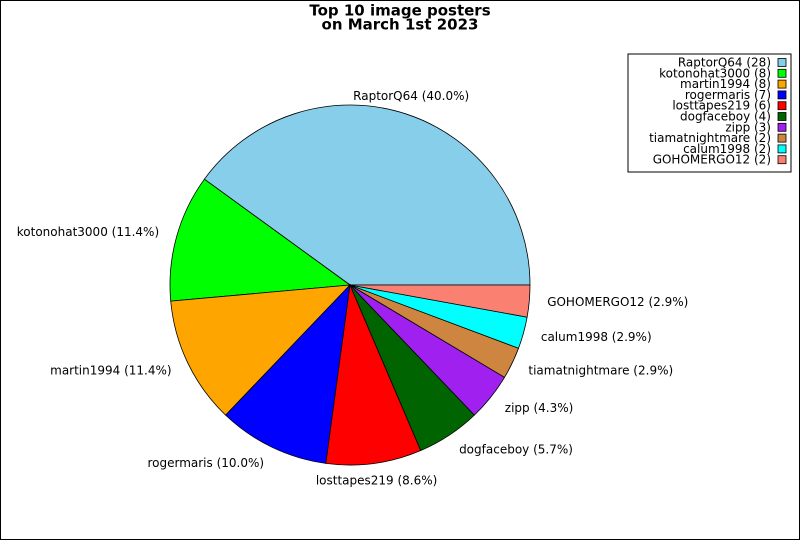 The image size is (800, 540). What do you see at coordinates (725, 84) in the screenshot?
I see `legend-label: martin1994 (8)` at bounding box center [725, 84].